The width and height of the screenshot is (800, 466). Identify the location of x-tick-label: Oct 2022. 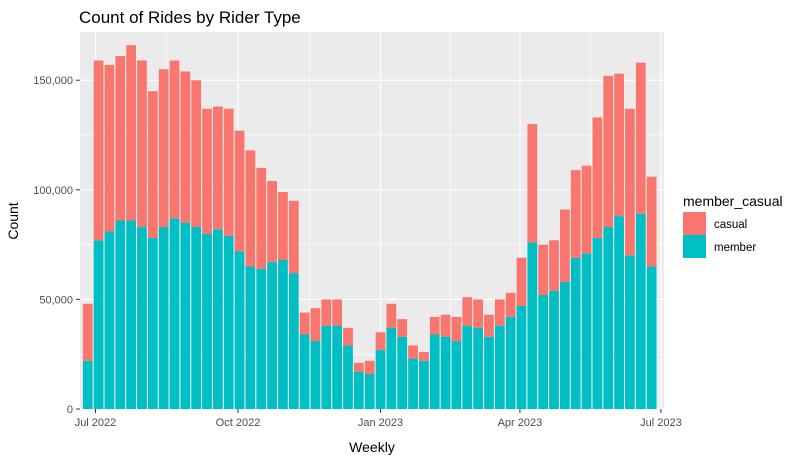
(238, 423).